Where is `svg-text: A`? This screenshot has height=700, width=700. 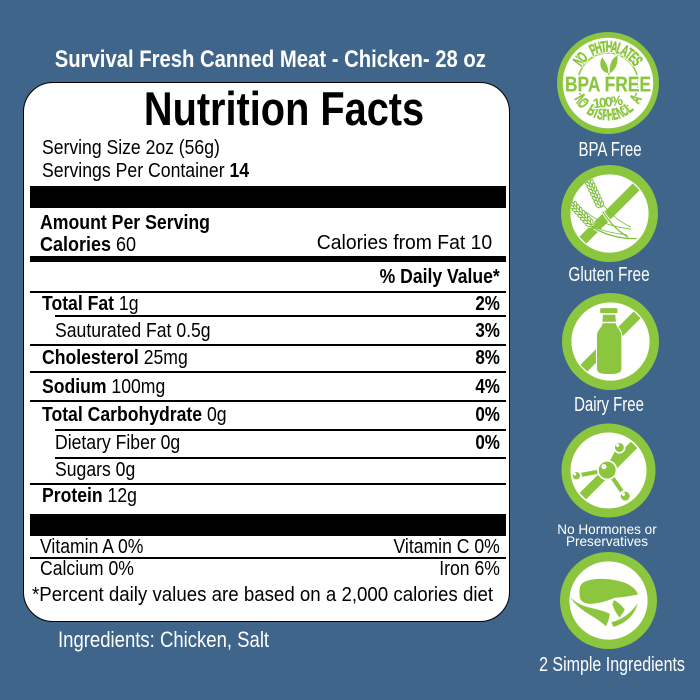
svg-text: A is located at coordinates (614, 48).